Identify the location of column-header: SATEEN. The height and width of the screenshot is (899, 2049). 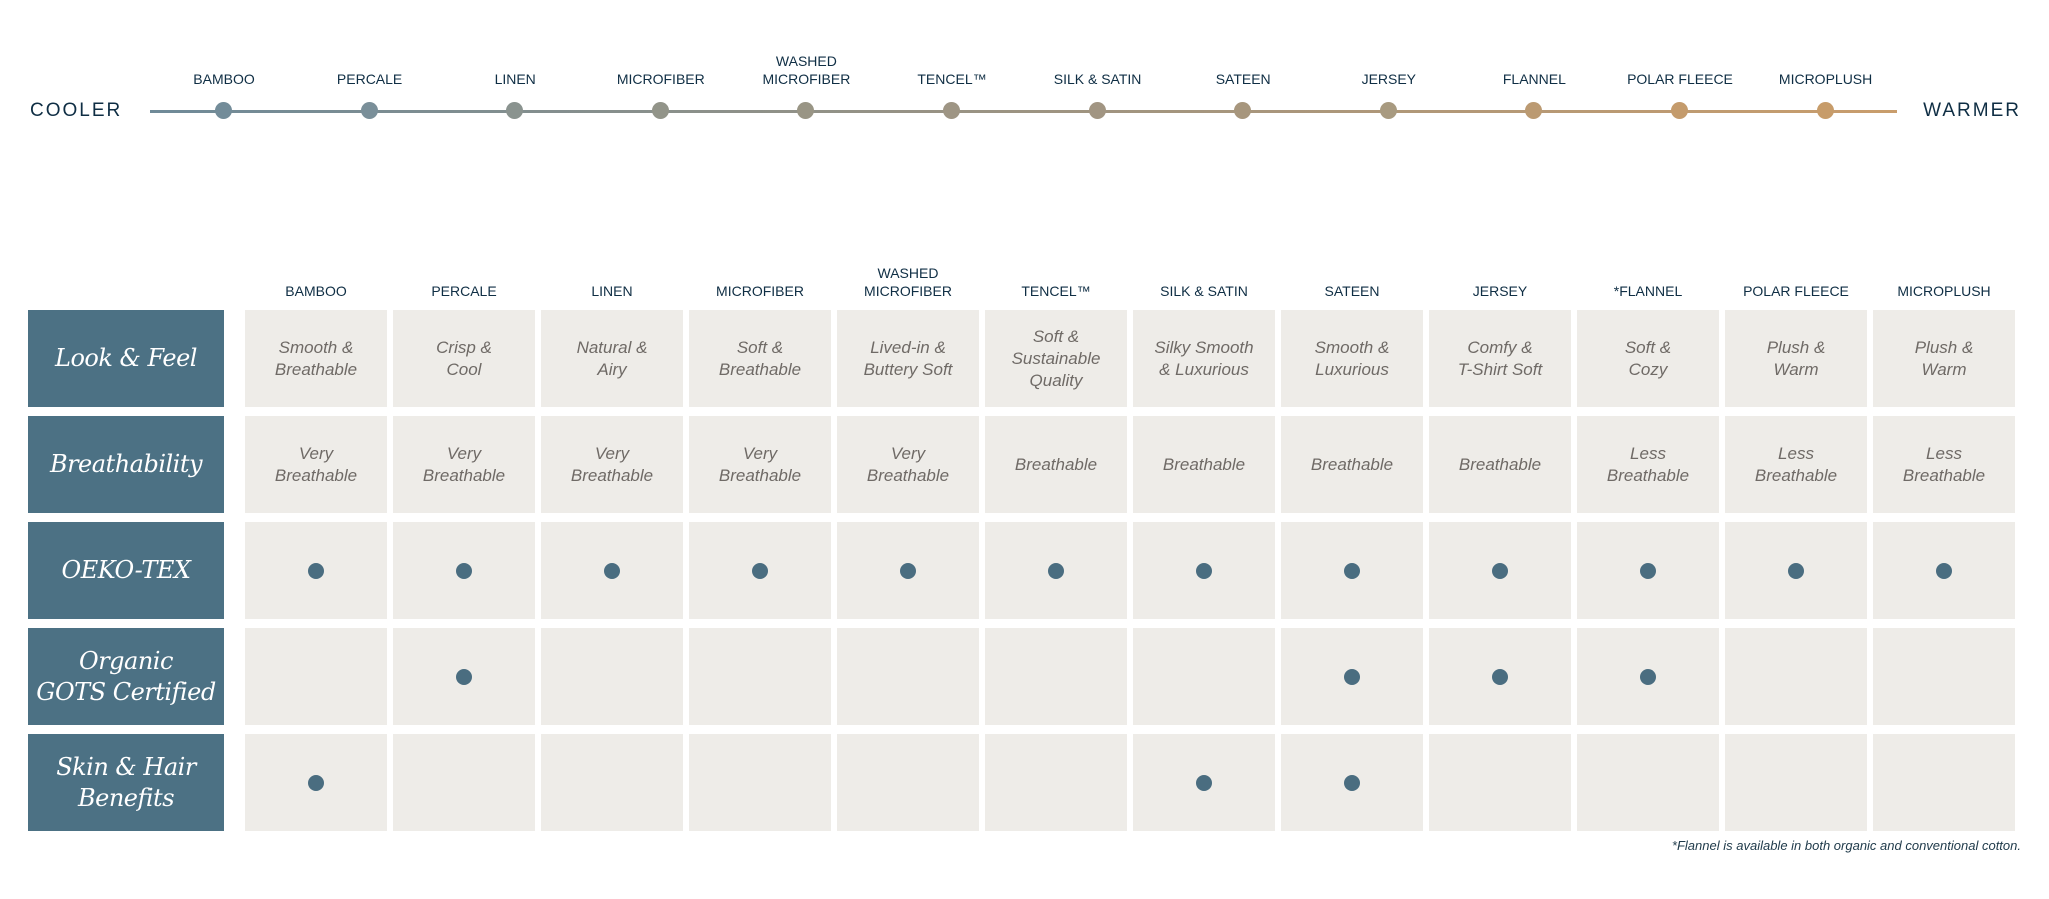
(1352, 291).